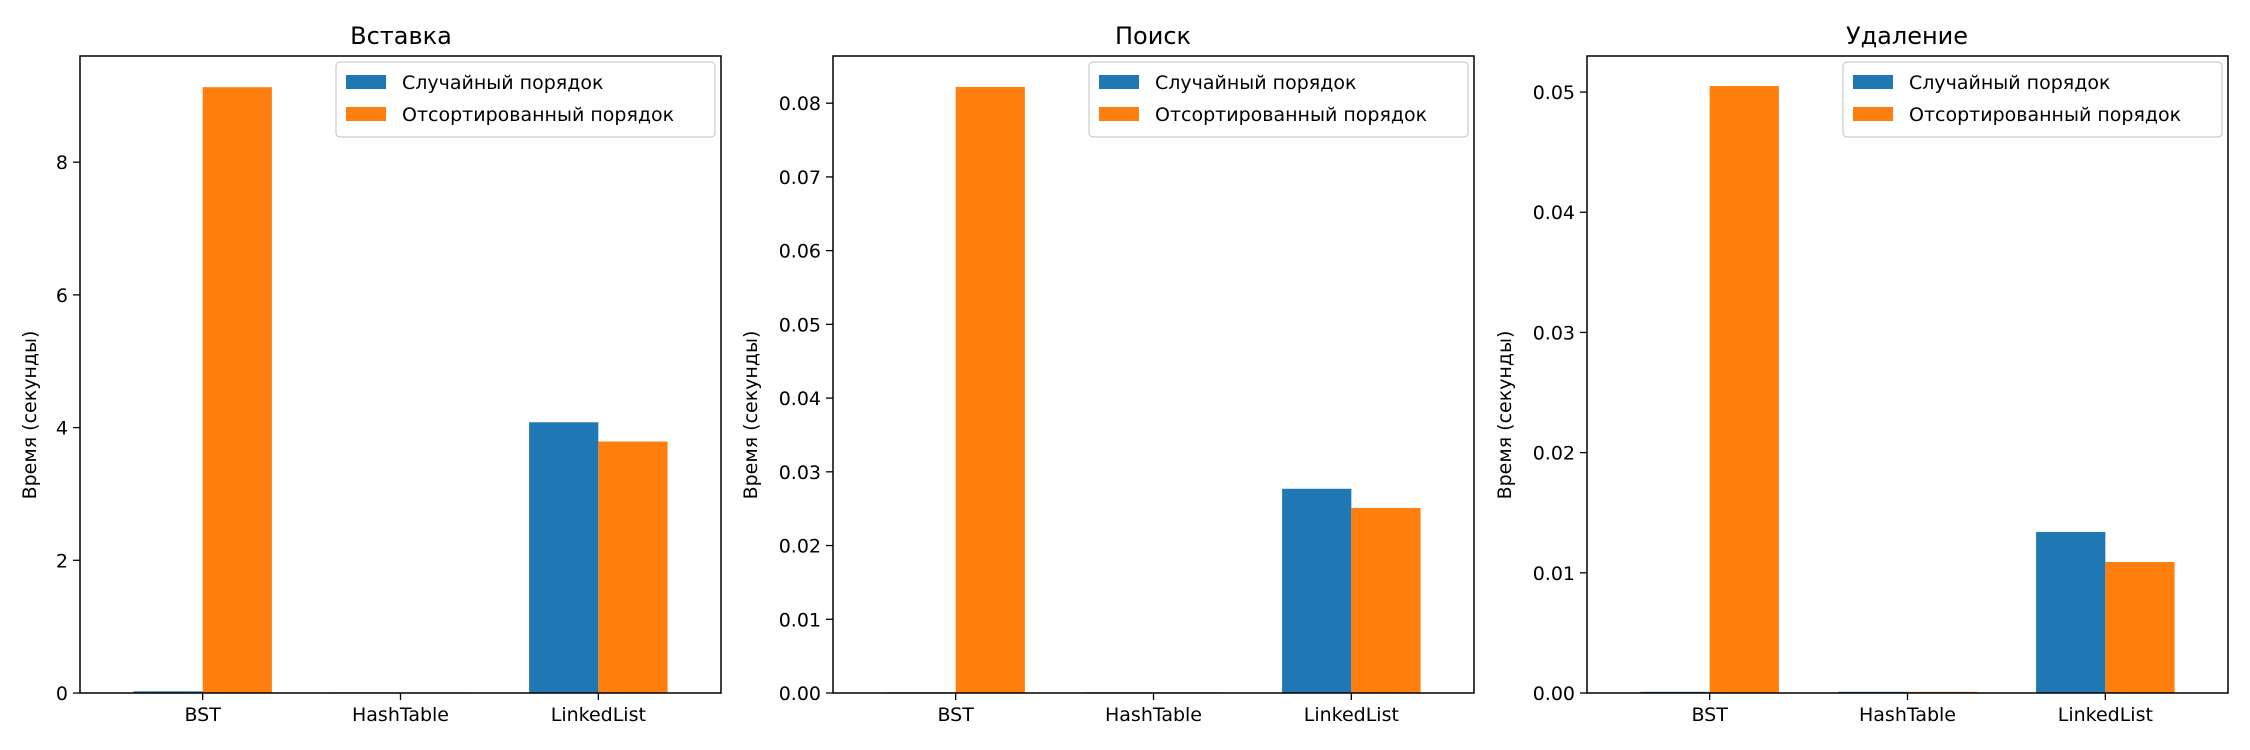 This screenshot has height=750, width=2250. Describe the element at coordinates (62, 561) in the screenshot. I see `y-tick-label: 2` at that location.